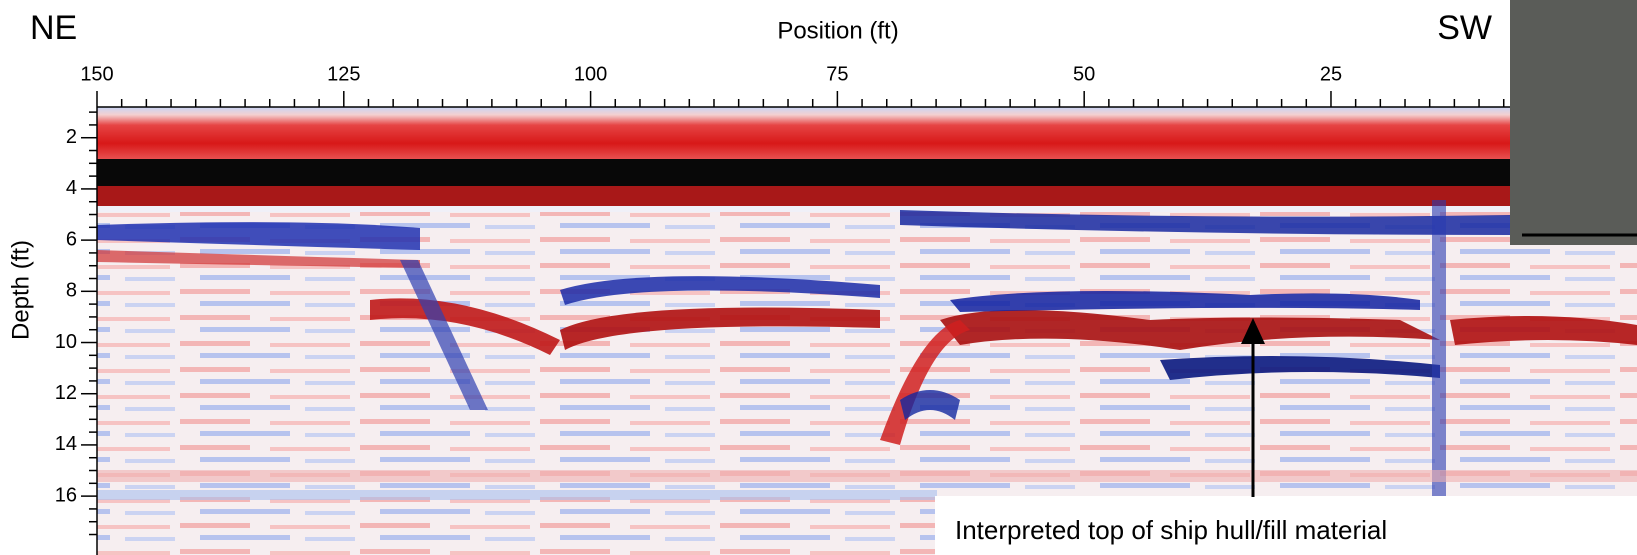 The image size is (1637, 555). What do you see at coordinates (66, 342) in the screenshot?
I see `y-tick-label: 10` at bounding box center [66, 342].